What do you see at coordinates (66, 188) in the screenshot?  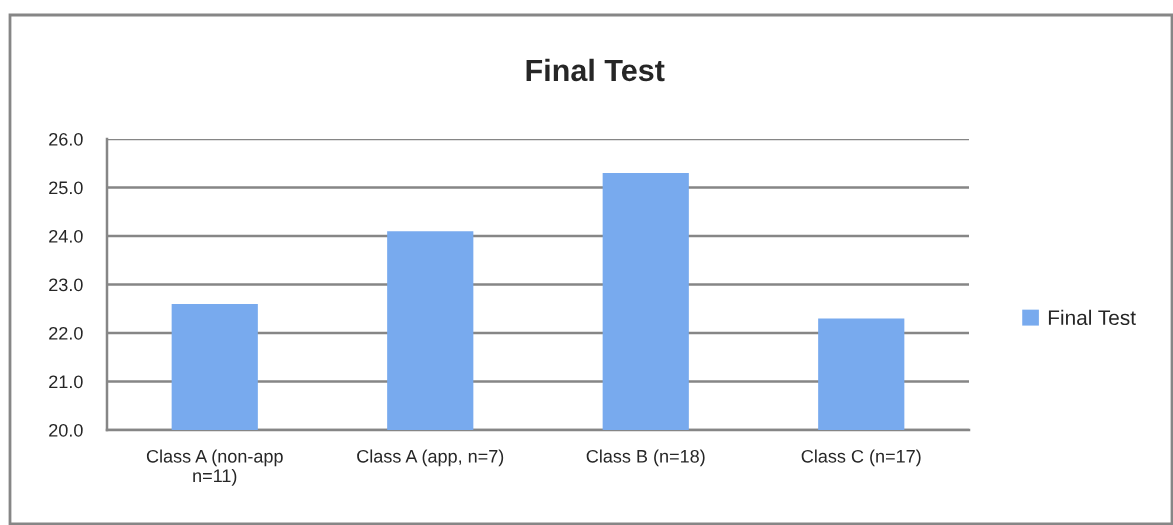 I see `y-tick-label: 25.0` at bounding box center [66, 188].